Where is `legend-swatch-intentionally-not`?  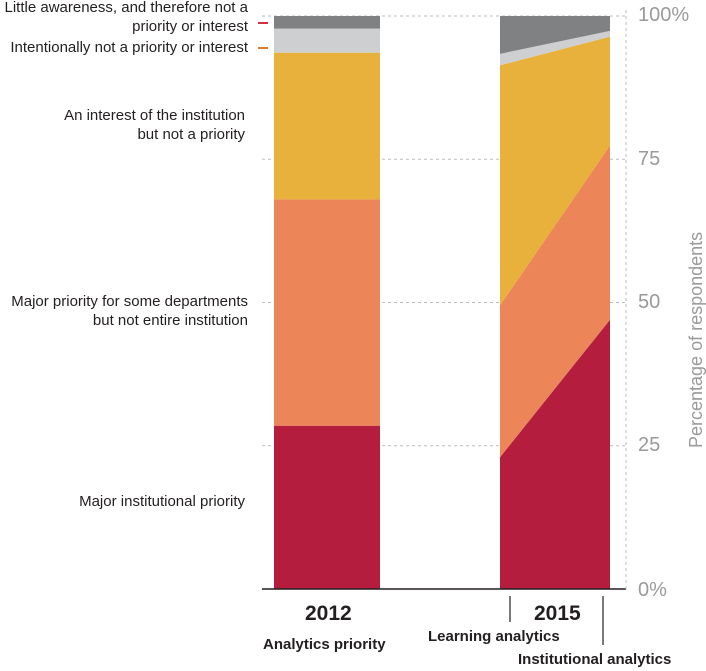 legend-swatch-intentionally-not is located at coordinates (263, 48).